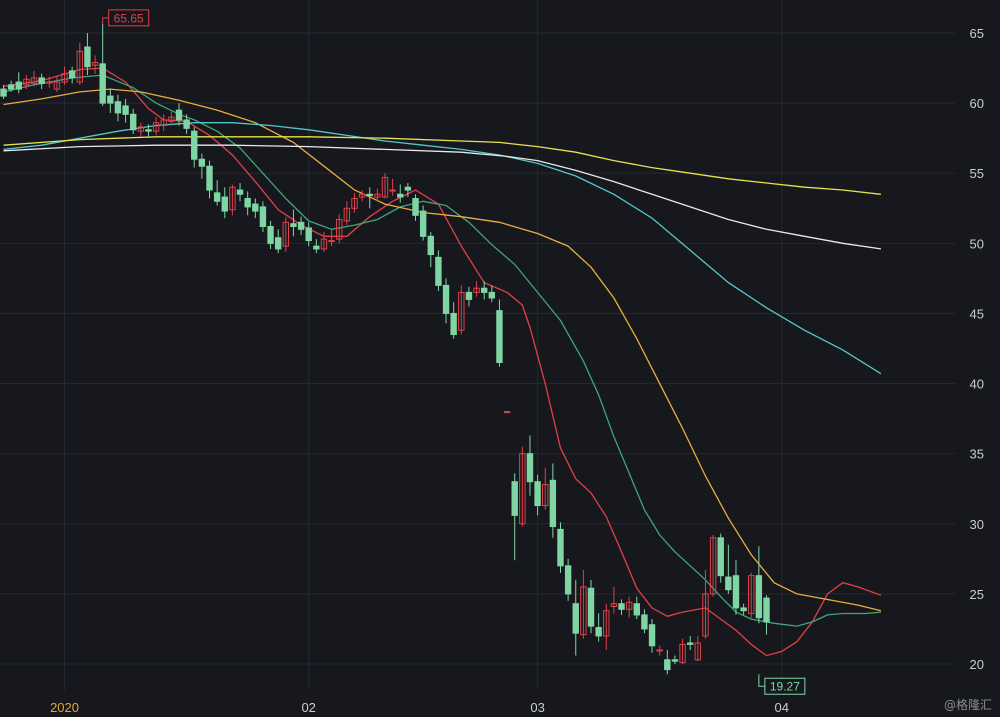  Describe the element at coordinates (977, 313) in the screenshot. I see `y-tick-label: 45` at that location.